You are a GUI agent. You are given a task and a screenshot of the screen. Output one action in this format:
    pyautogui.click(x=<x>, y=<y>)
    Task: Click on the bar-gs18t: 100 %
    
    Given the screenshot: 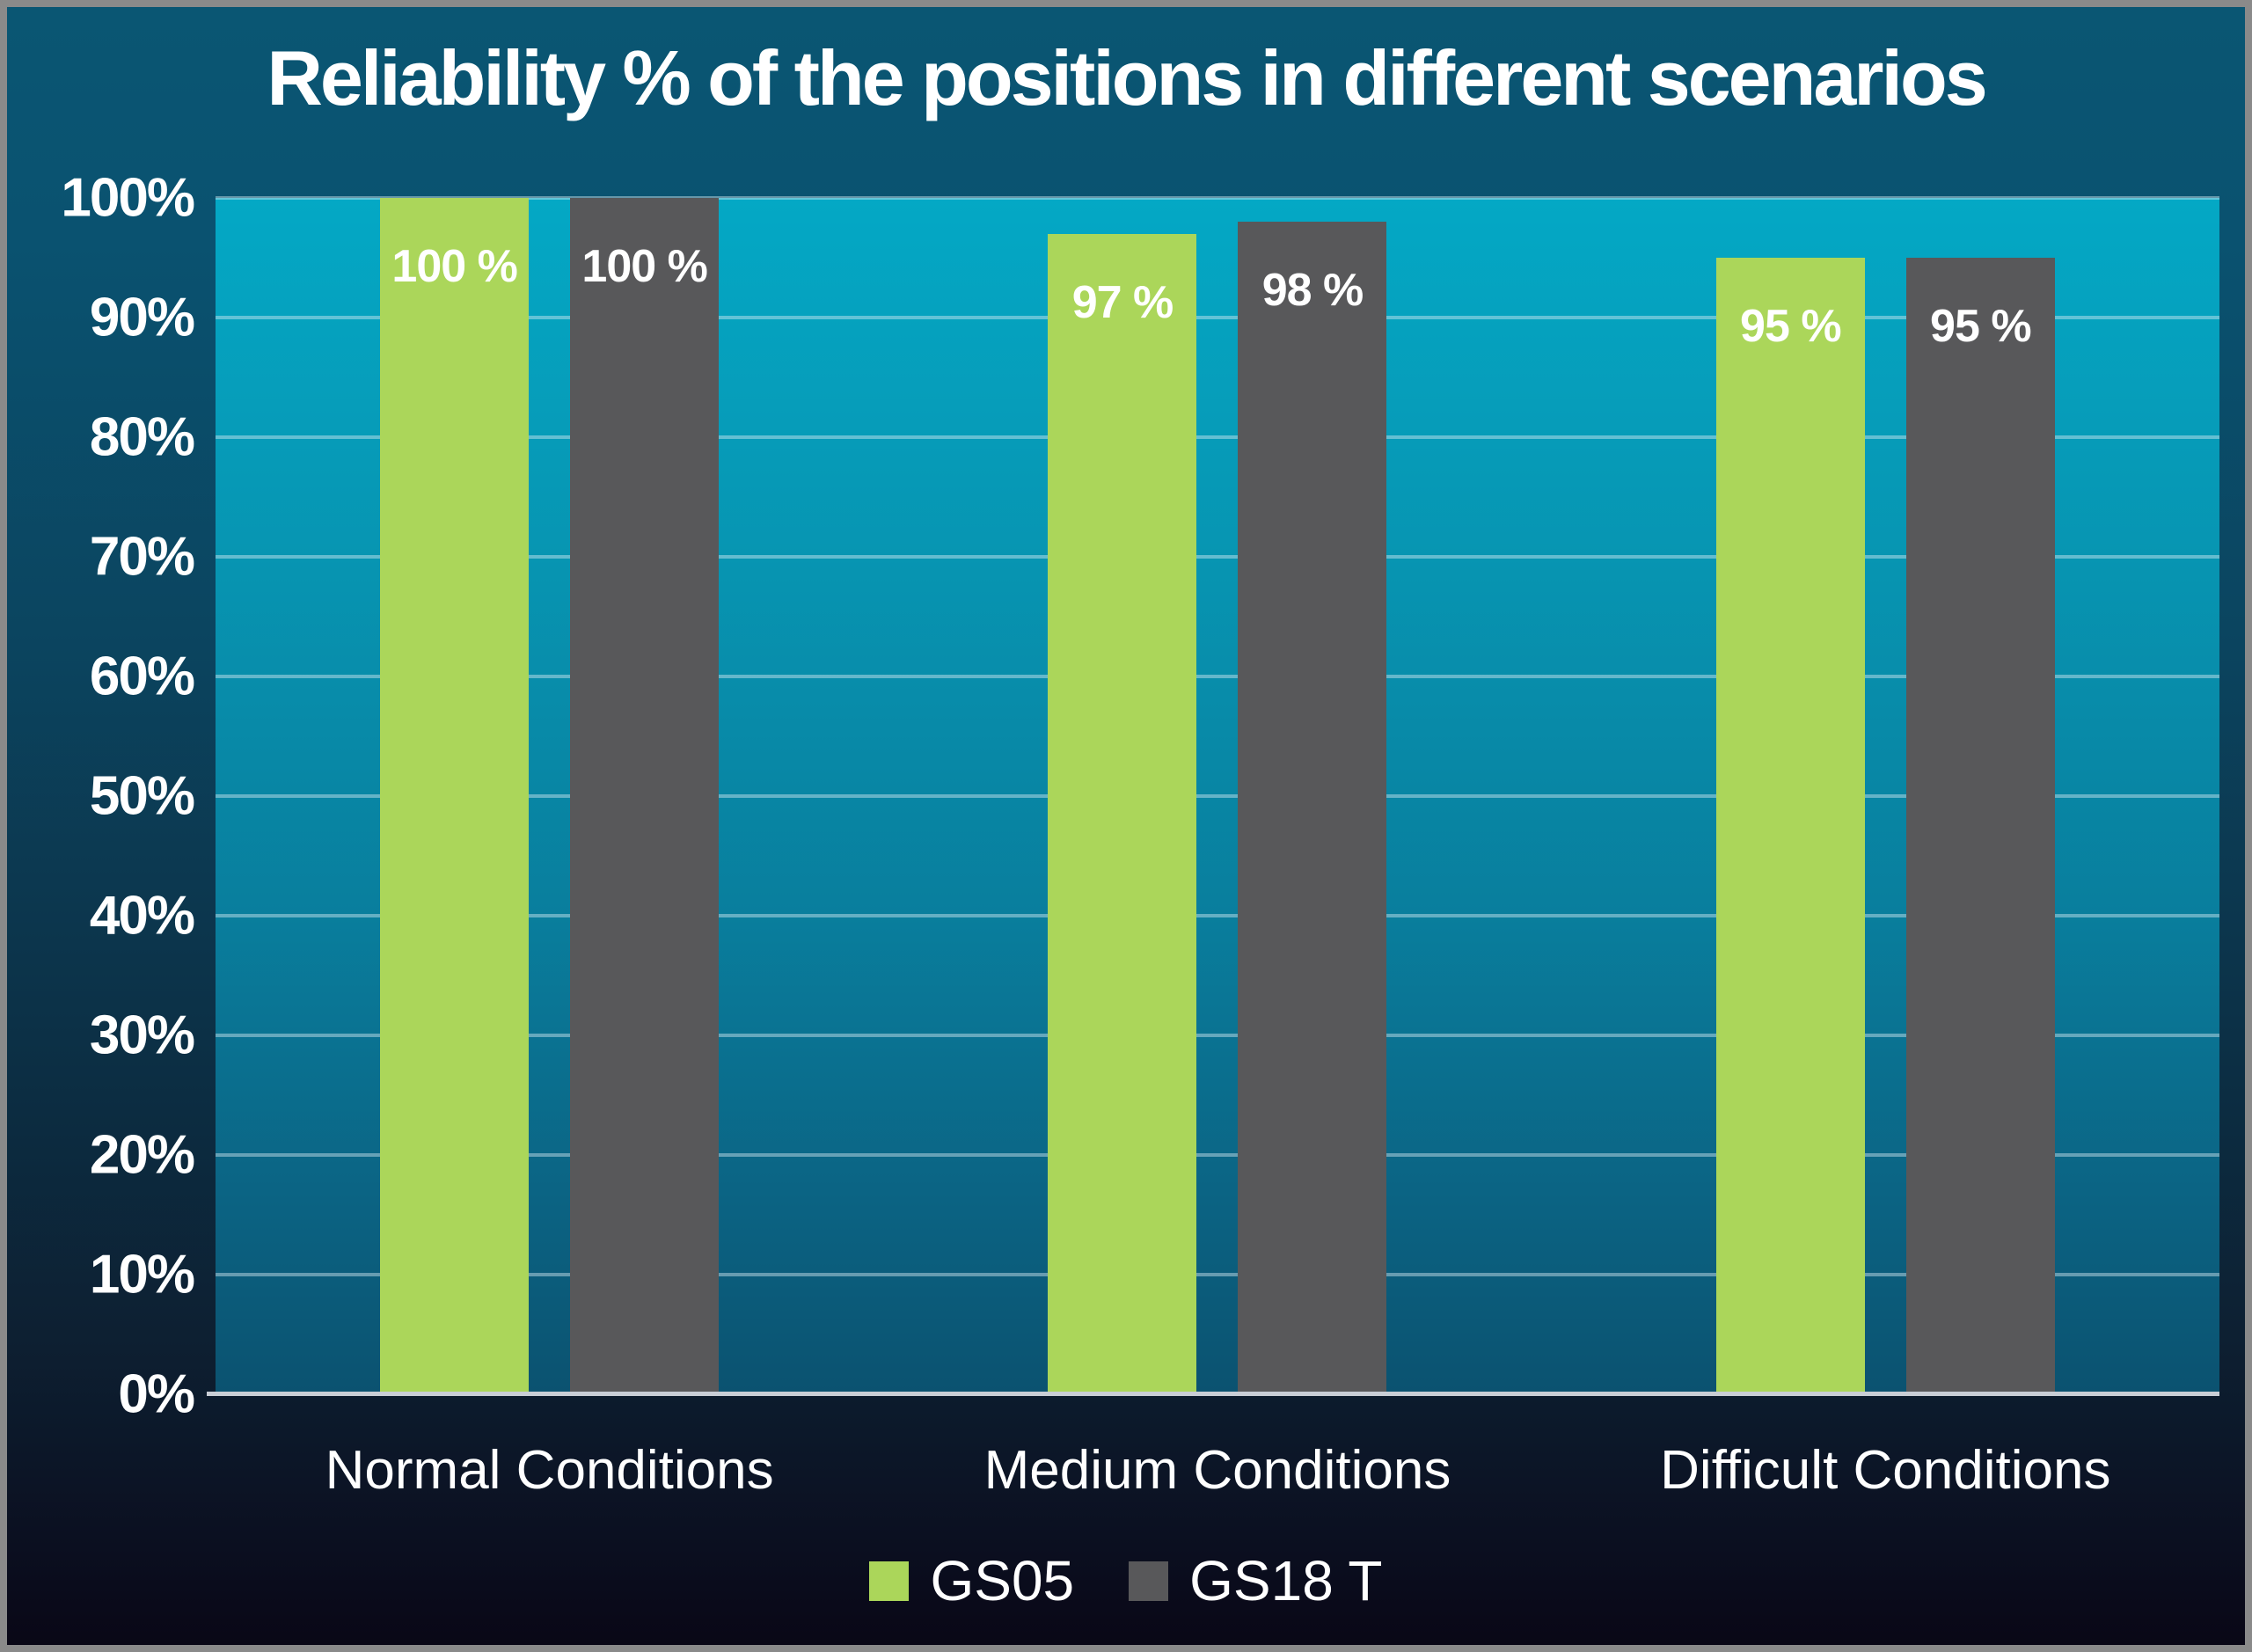 What is the action you would take?
    pyautogui.click(x=645, y=796)
    